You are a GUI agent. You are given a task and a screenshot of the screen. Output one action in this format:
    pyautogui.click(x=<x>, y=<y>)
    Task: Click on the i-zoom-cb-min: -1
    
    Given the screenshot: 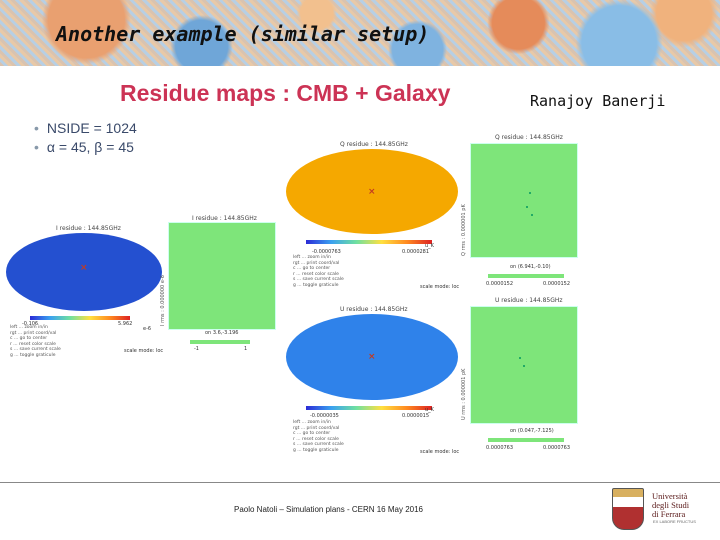 What is the action you would take?
    pyautogui.click(x=196, y=349)
    